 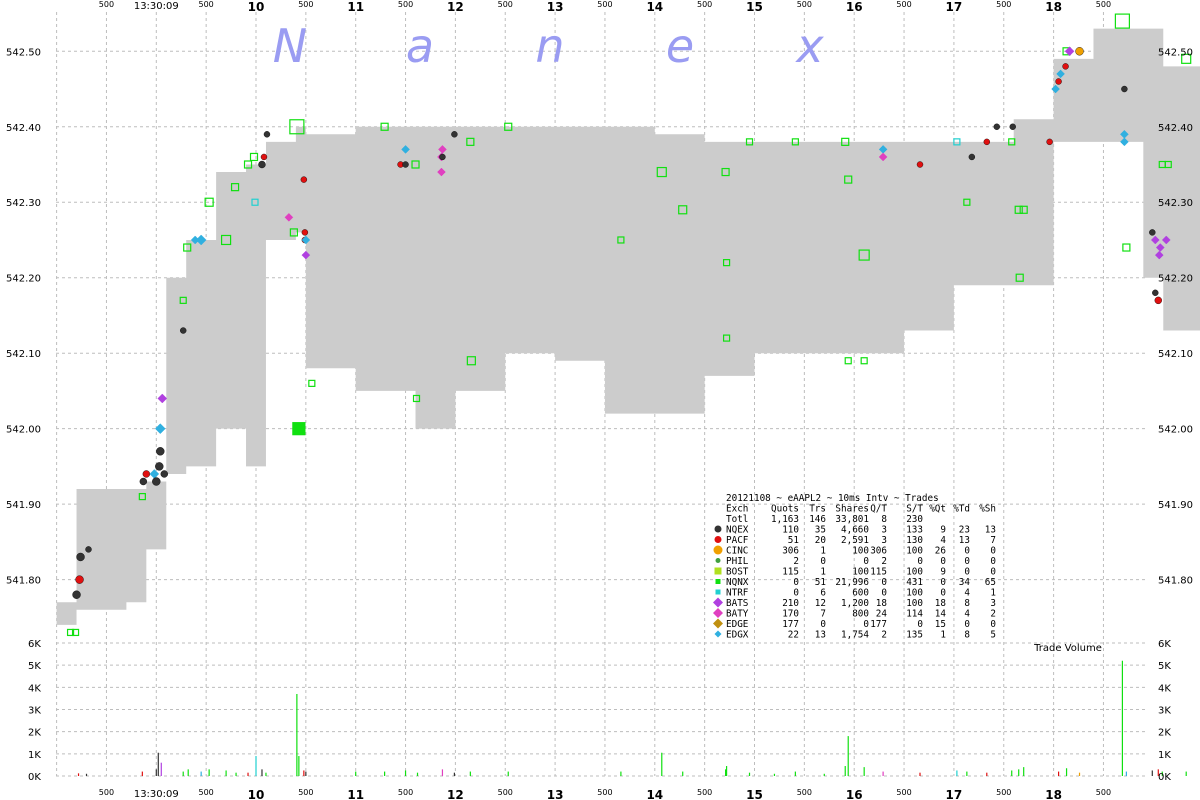 I want to click on legend-marker-bats, so click(x=718, y=602).